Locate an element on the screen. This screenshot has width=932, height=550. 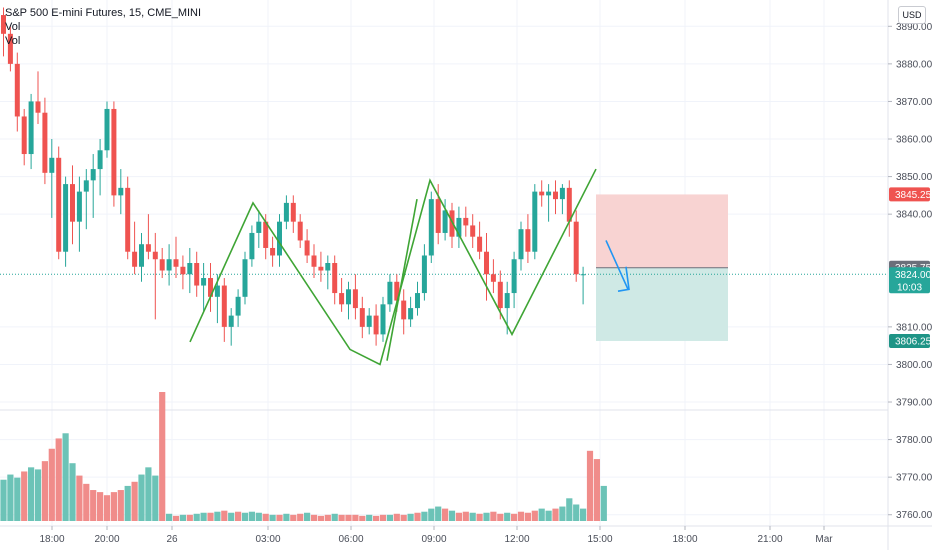
time-tick-label: 09:00 is located at coordinates (433, 539).